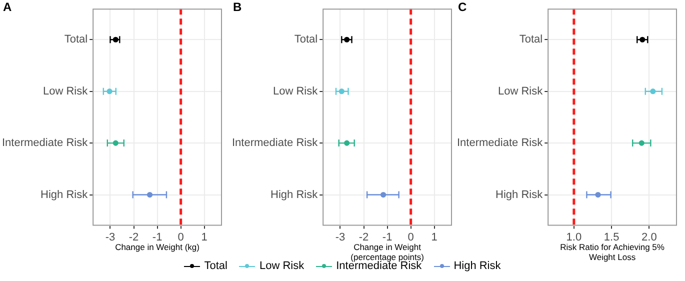 This screenshot has height=281, width=685. What do you see at coordinates (7, 7) in the screenshot?
I see `chart-title: A` at bounding box center [7, 7].